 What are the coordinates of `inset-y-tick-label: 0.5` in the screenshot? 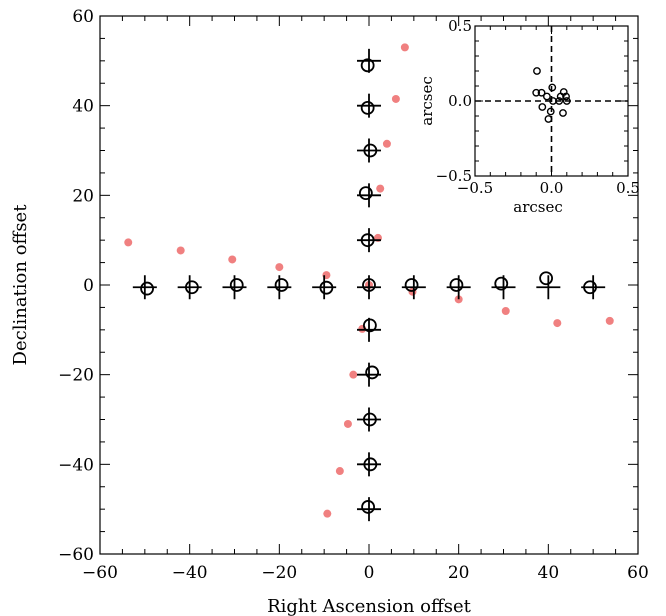 It's located at (460, 26).